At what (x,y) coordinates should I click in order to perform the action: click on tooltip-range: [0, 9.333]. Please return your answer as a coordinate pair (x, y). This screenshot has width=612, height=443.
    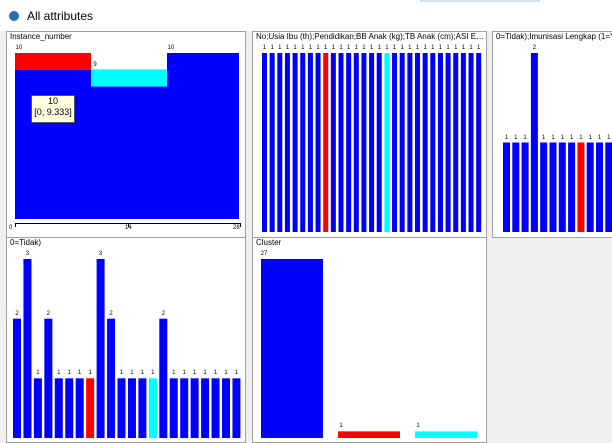
    Looking at the image, I should click on (53, 112).